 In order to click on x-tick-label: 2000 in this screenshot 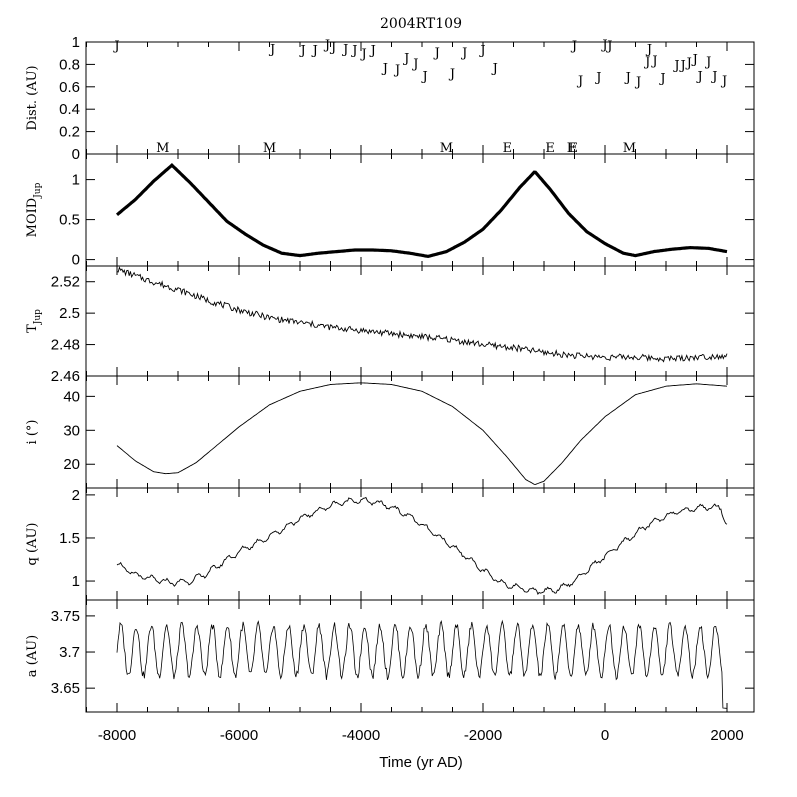, I will do `click(726, 735)`.